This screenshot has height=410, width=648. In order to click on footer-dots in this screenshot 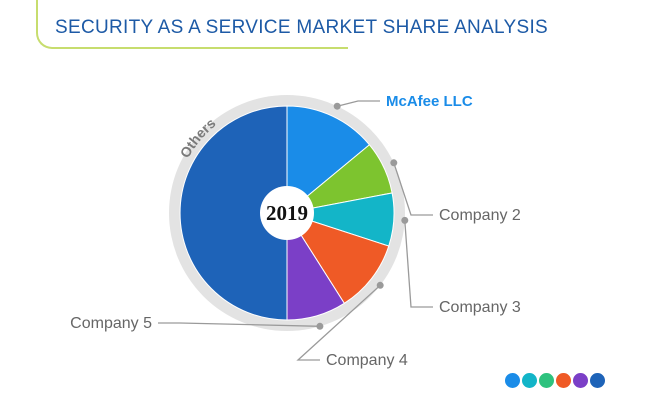, I will do `click(555, 380)`.